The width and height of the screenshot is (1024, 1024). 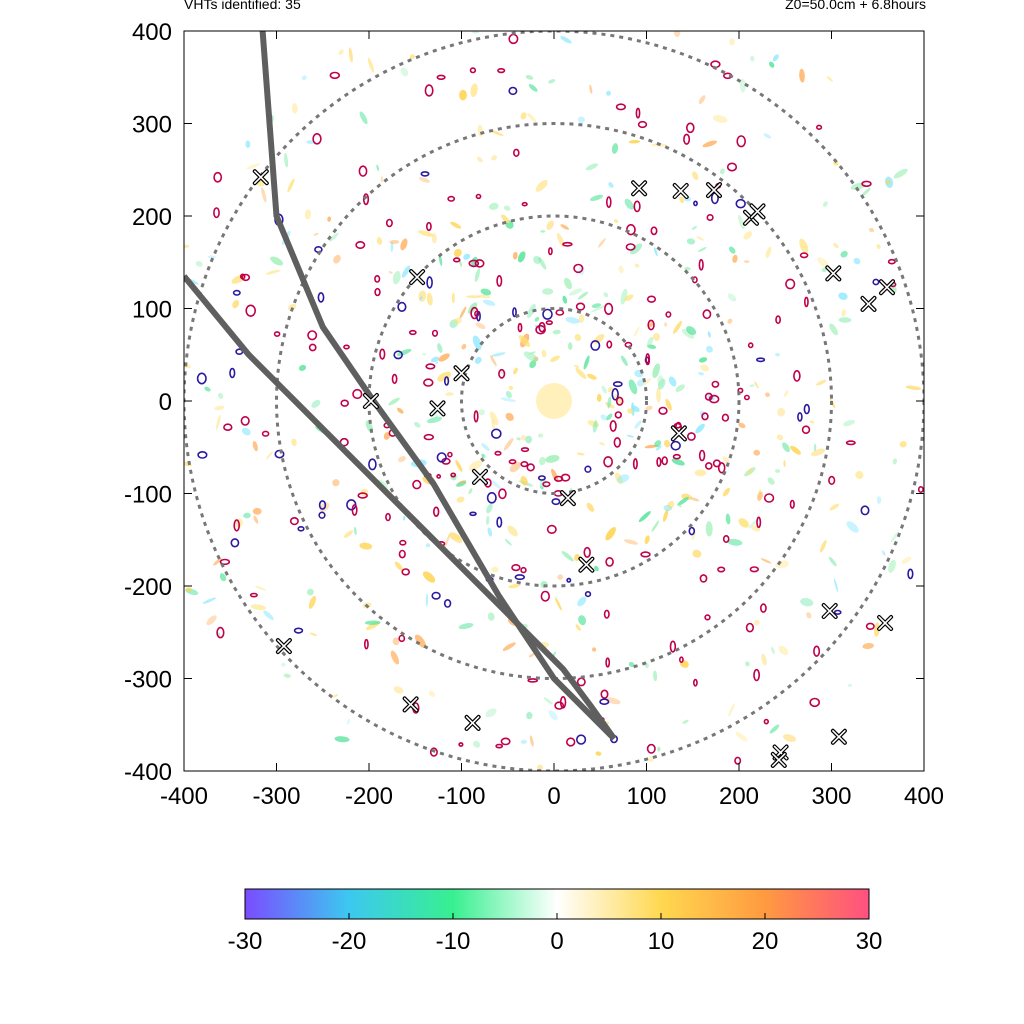 What do you see at coordinates (152, 310) in the screenshot?
I see `y-tick-label: 100` at bounding box center [152, 310].